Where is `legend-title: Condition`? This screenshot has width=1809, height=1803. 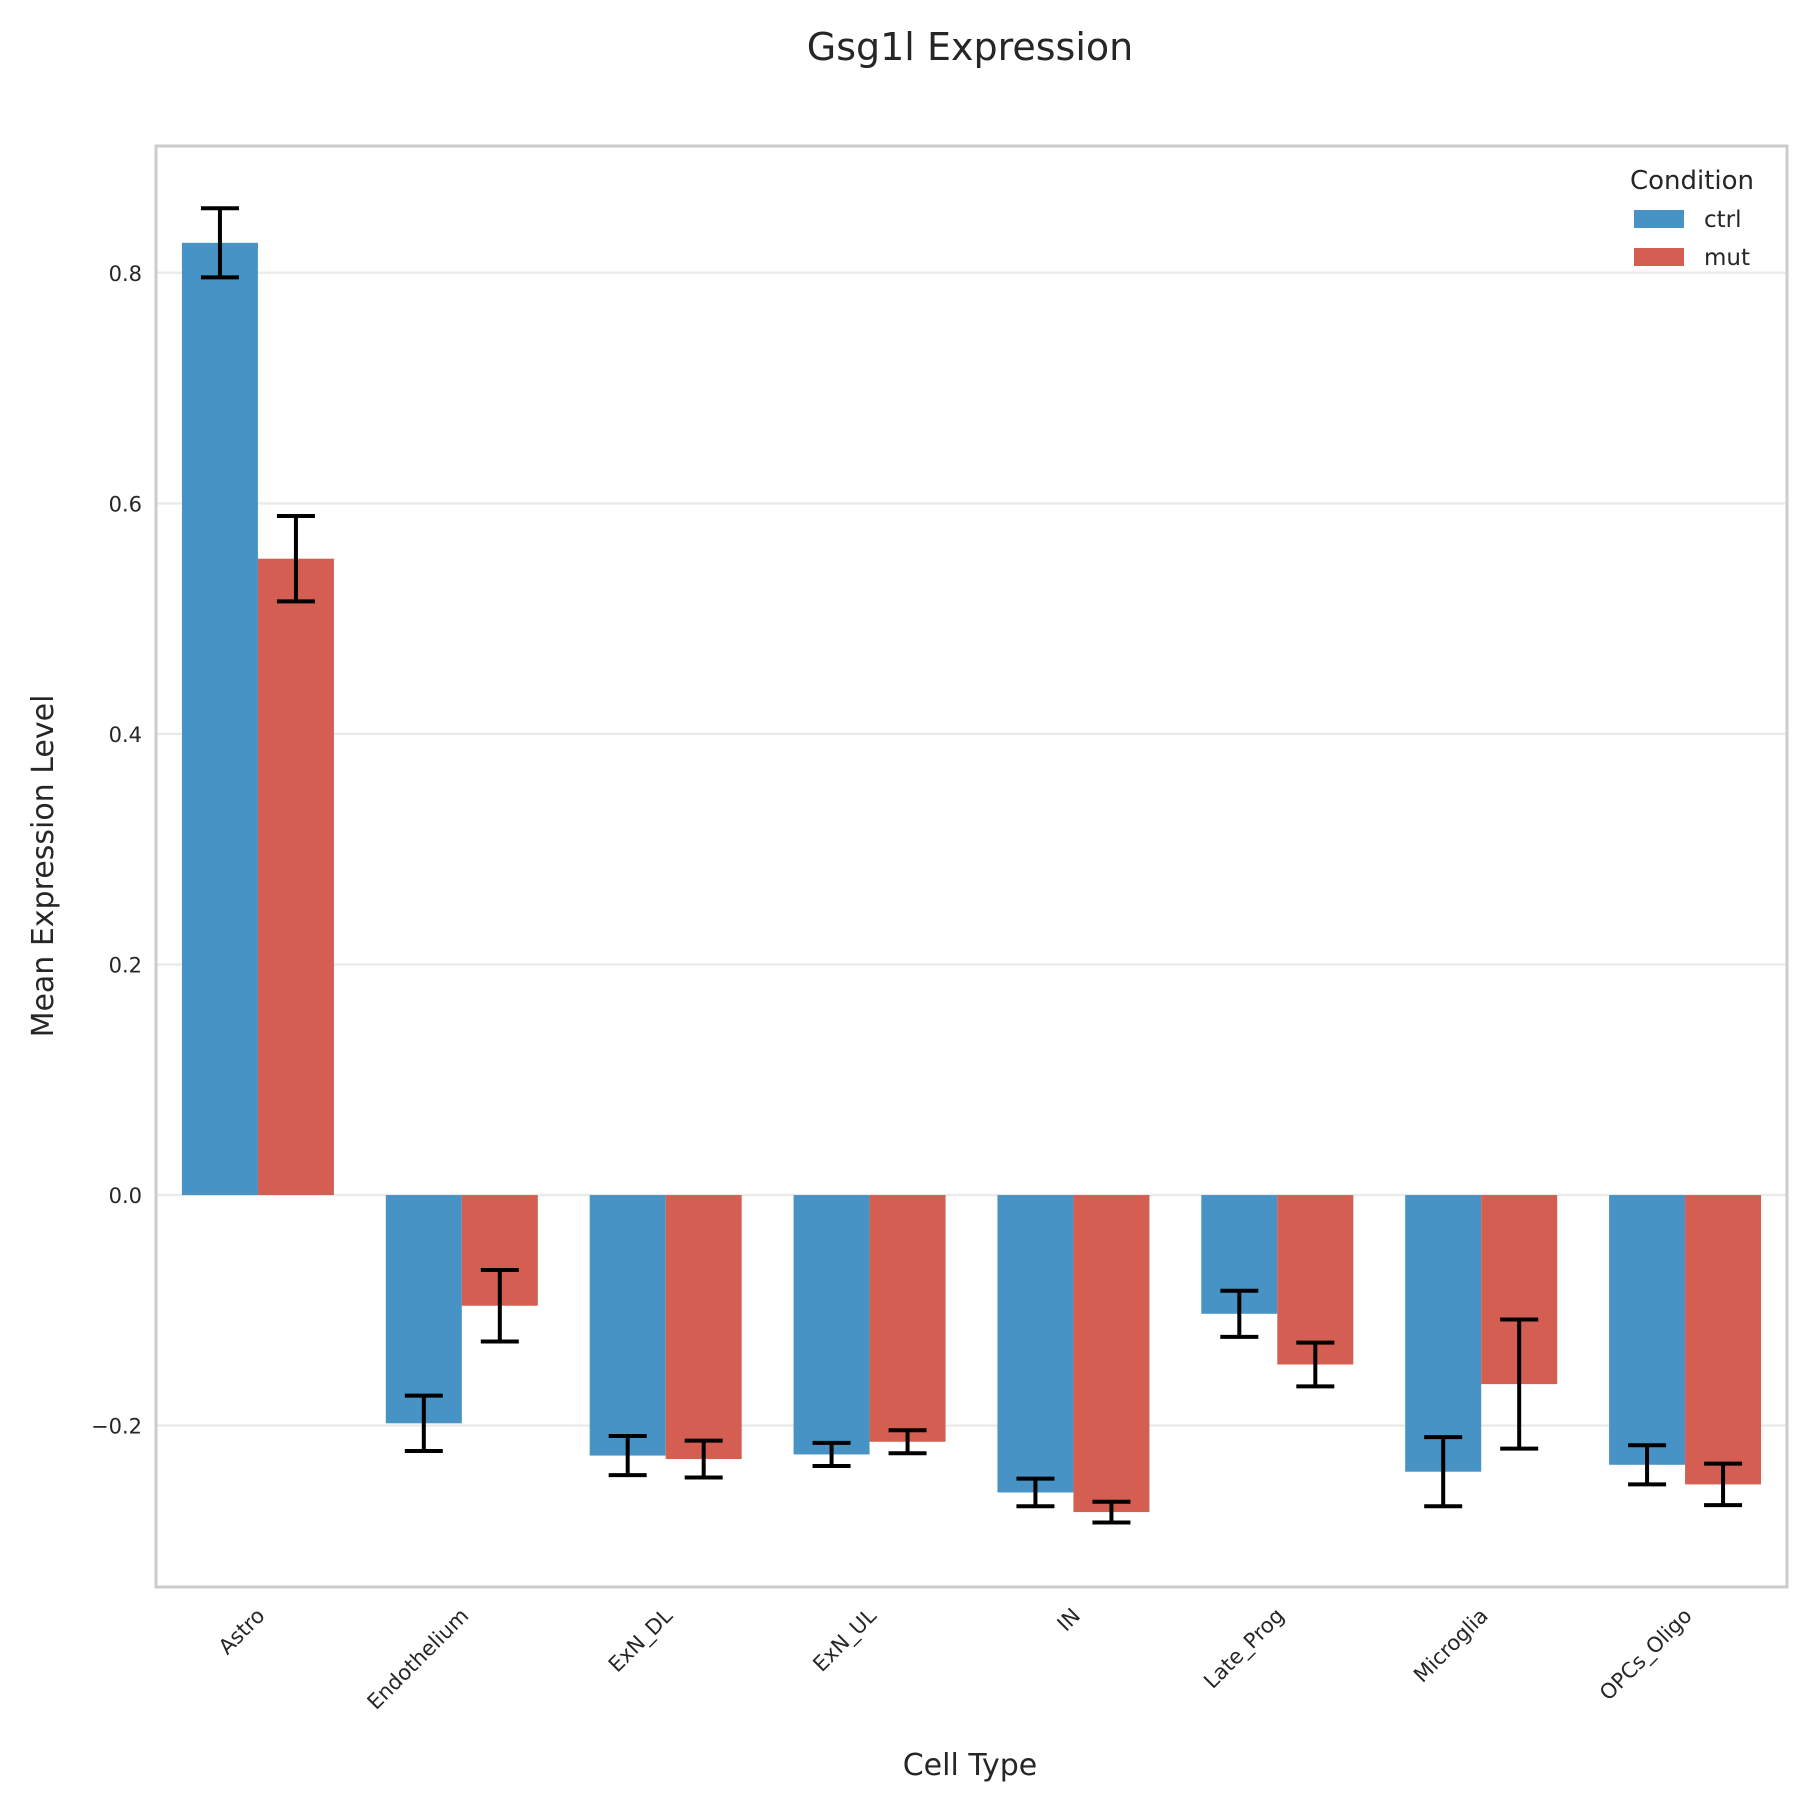
legend-title: Condition is located at coordinates (1692, 181).